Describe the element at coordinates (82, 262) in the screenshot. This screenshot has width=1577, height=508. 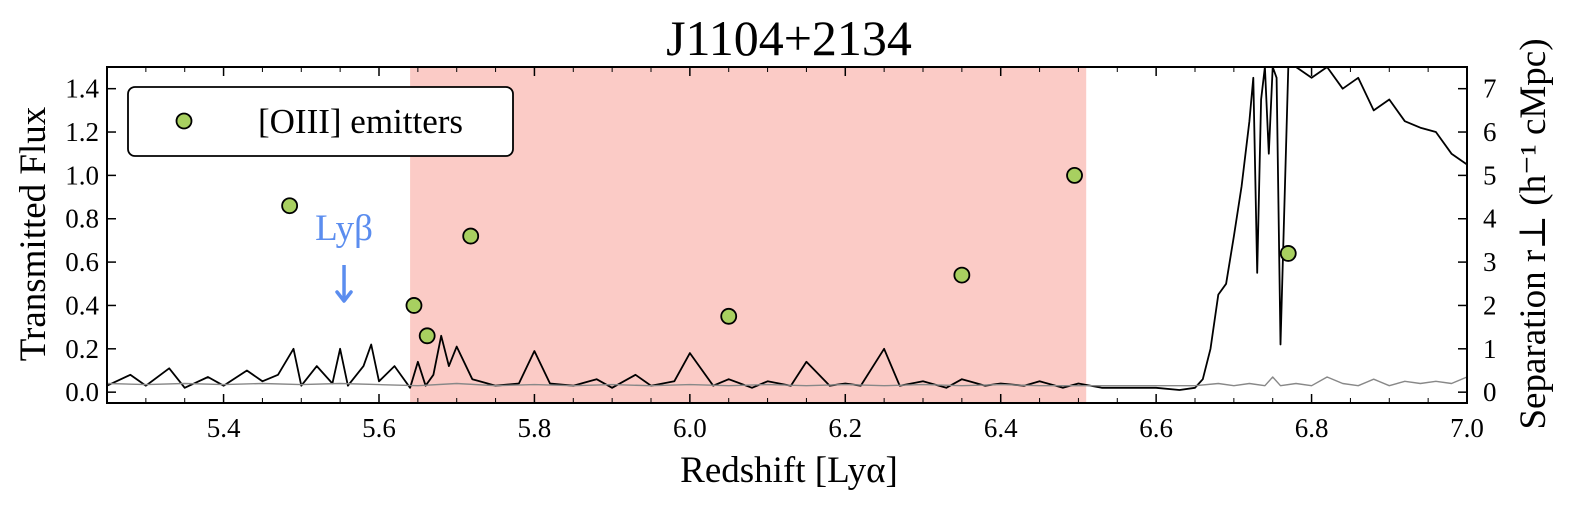
I see `y-tick-label: 0.6` at that location.